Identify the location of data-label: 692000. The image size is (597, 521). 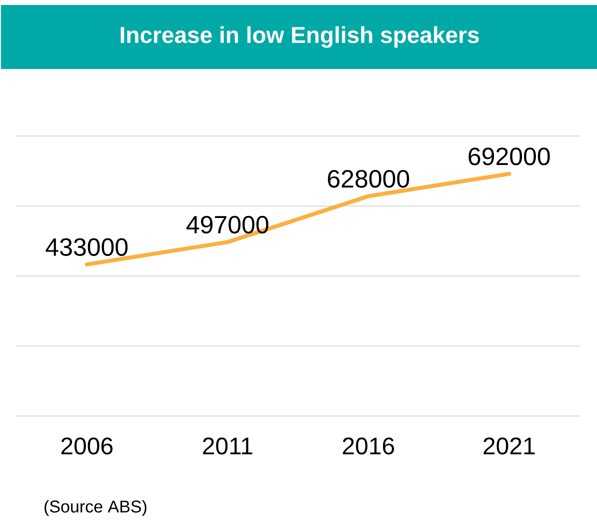
(509, 157).